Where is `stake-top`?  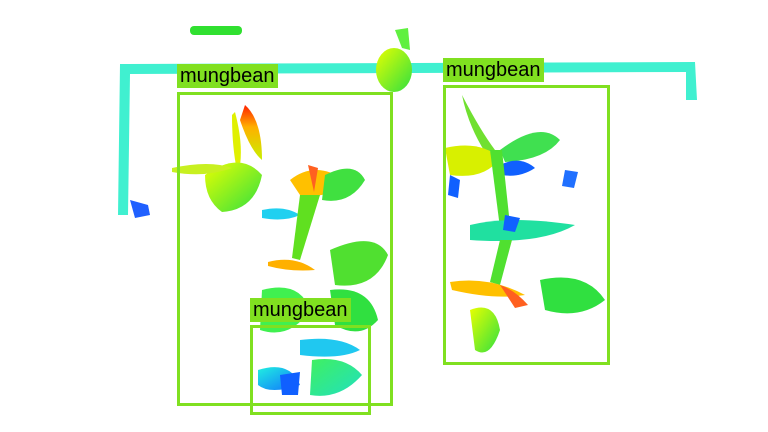 stake-top is located at coordinates (394, 60).